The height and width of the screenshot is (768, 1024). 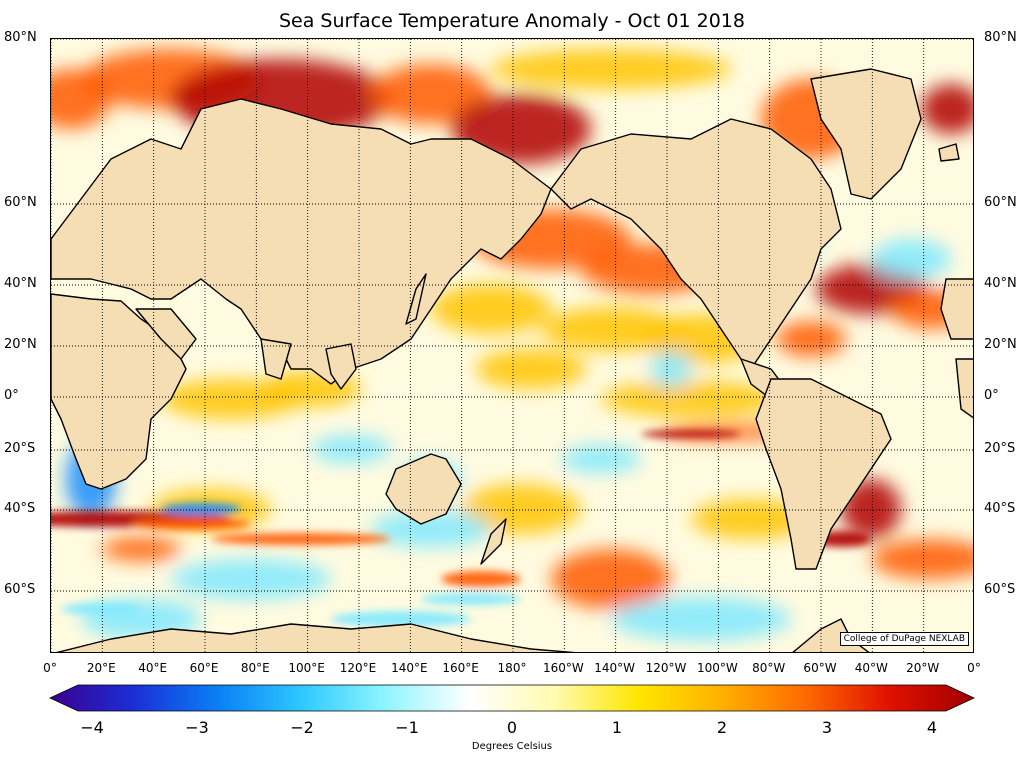 What do you see at coordinates (358, 668) in the screenshot?
I see `longitude-label: 120°E` at bounding box center [358, 668].